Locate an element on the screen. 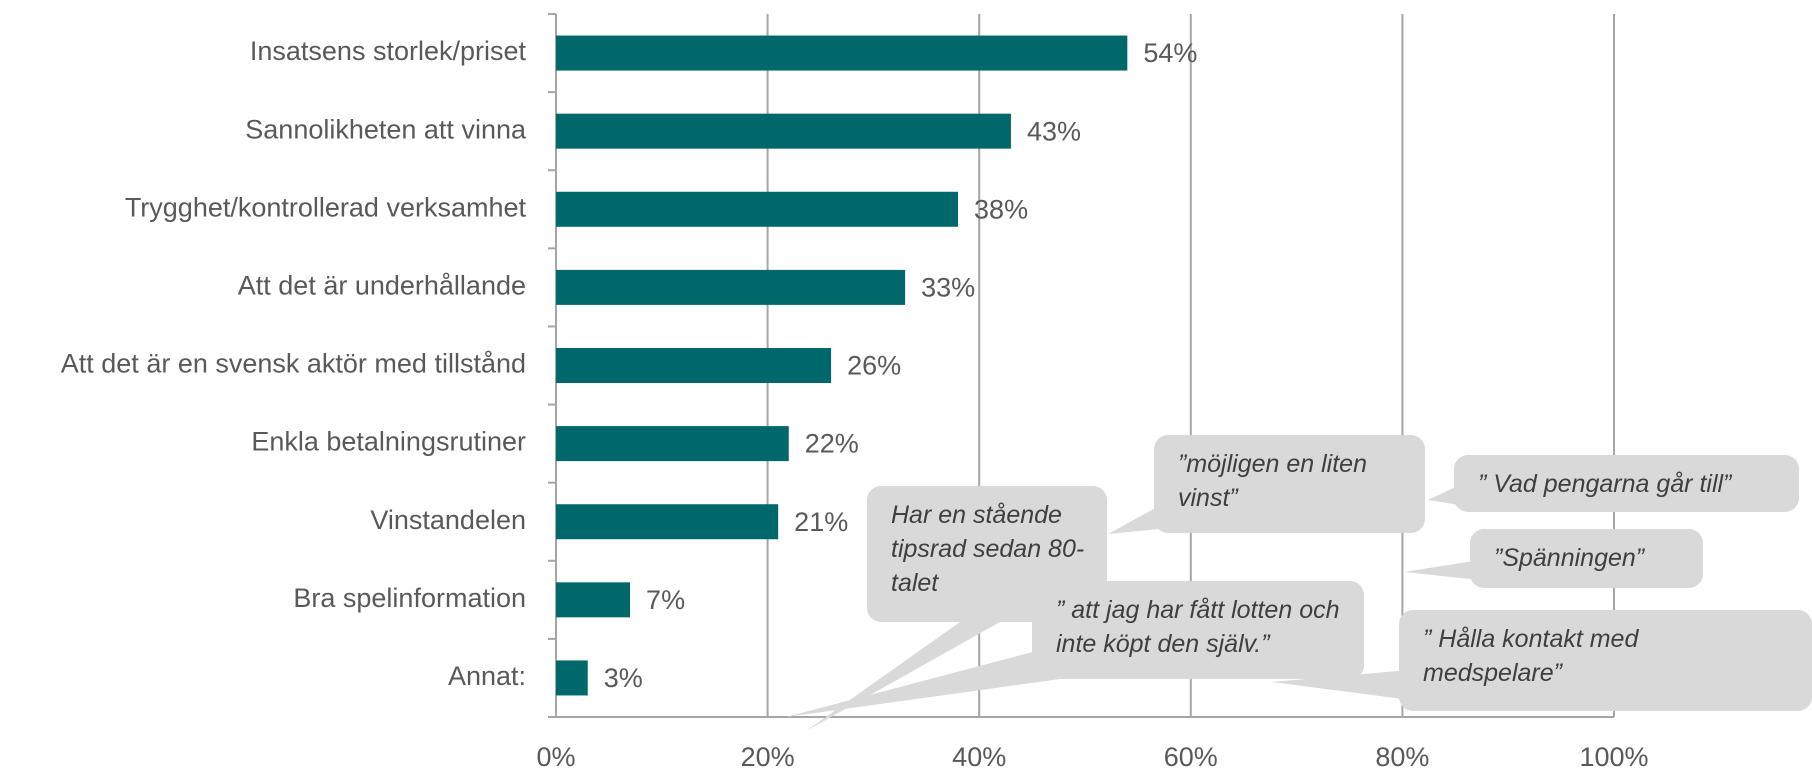 This screenshot has height=771, width=1812. annotation: ”möjligen en liten vinst” is located at coordinates (1272, 481).